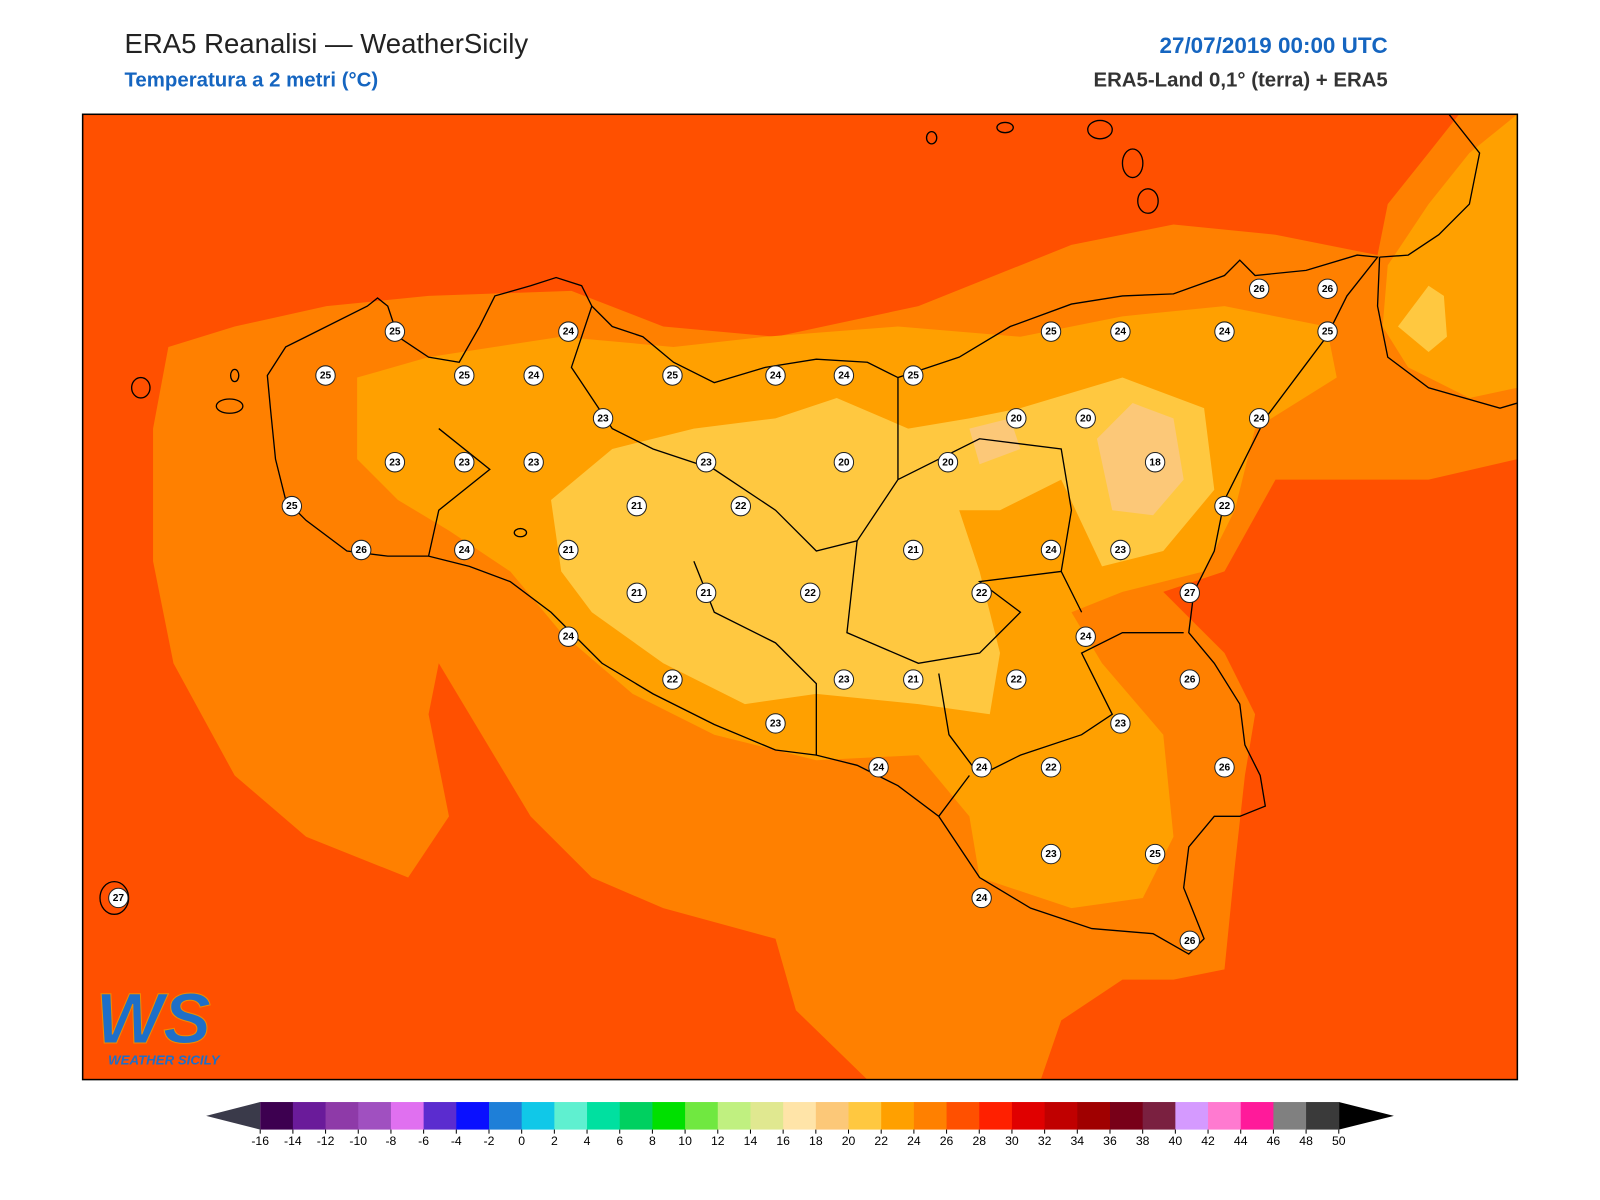  I want to click on colorbar-tick-label: -6, so click(423, 1141).